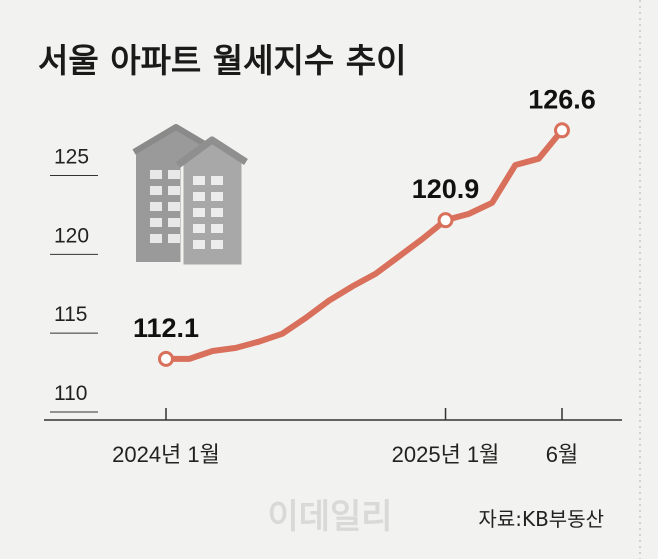 This screenshot has height=559, width=658. I want to click on chart-title: 서울 아파트 월세지수 추이, so click(222, 60).